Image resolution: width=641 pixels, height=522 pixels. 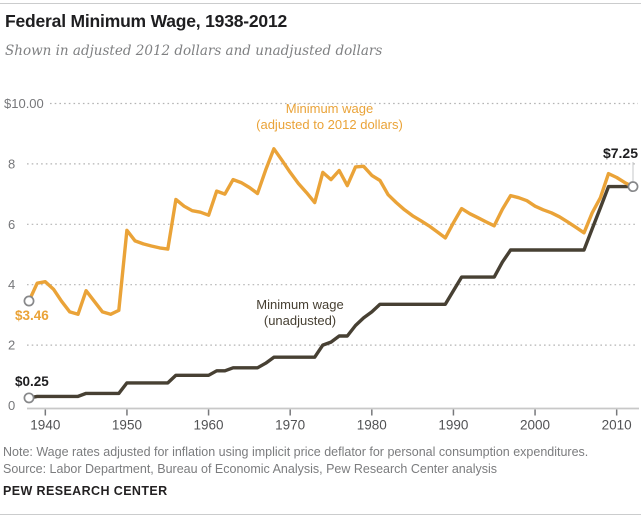 I want to click on y-tick-label: $10.00, so click(x=24, y=103).